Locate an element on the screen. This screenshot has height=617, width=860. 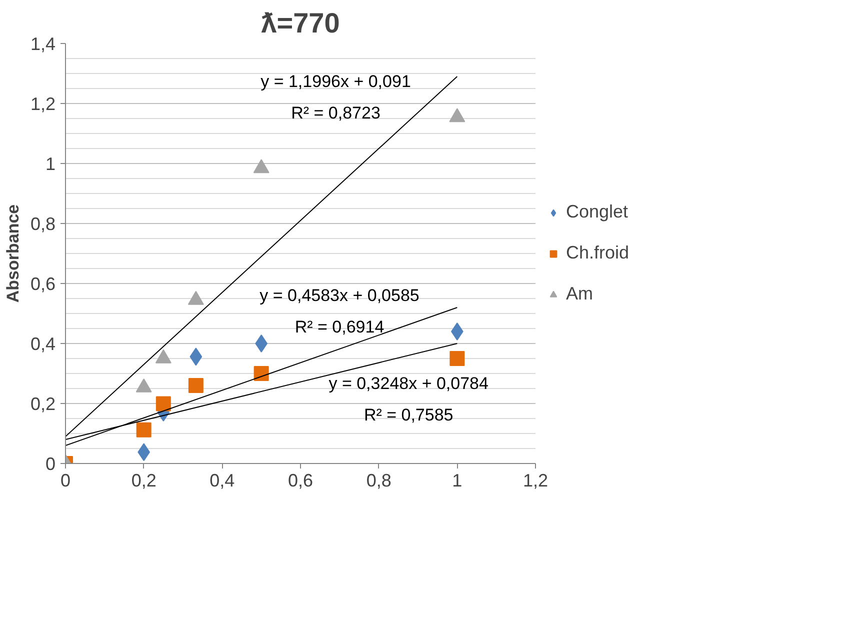
annotation: R² = 0,6914 is located at coordinates (339, 327).